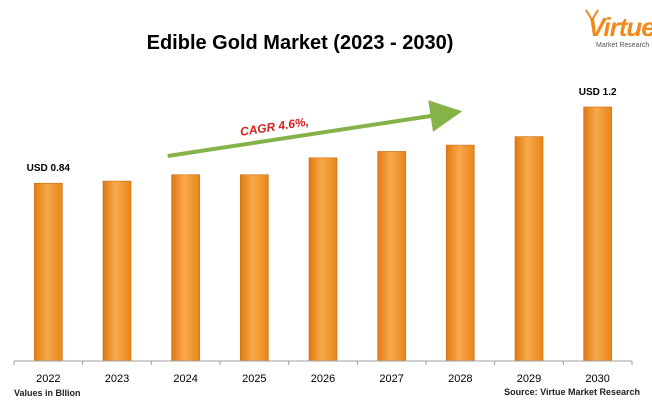 This screenshot has width=652, height=401. Describe the element at coordinates (185, 379) in the screenshot. I see `x-tick-label-2024: 2024` at that location.